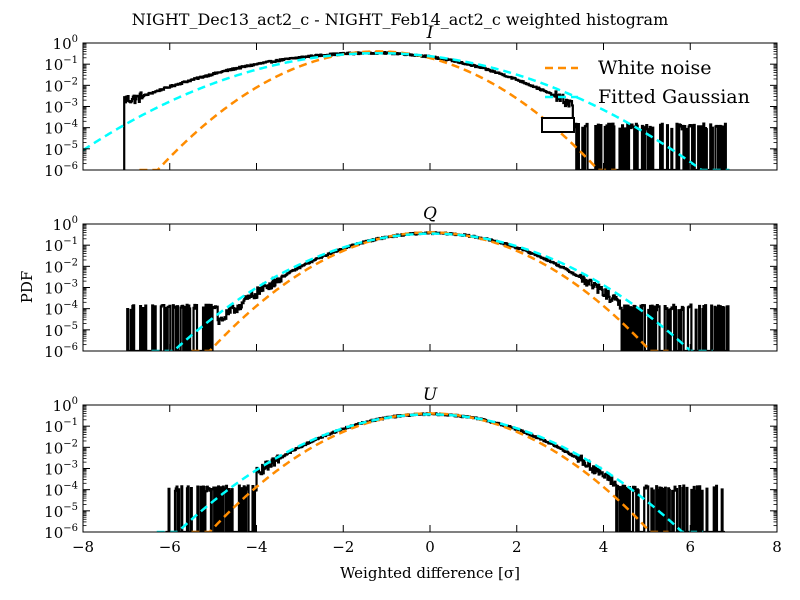  I want to click on x-tick-label: −8, so click(83, 547).